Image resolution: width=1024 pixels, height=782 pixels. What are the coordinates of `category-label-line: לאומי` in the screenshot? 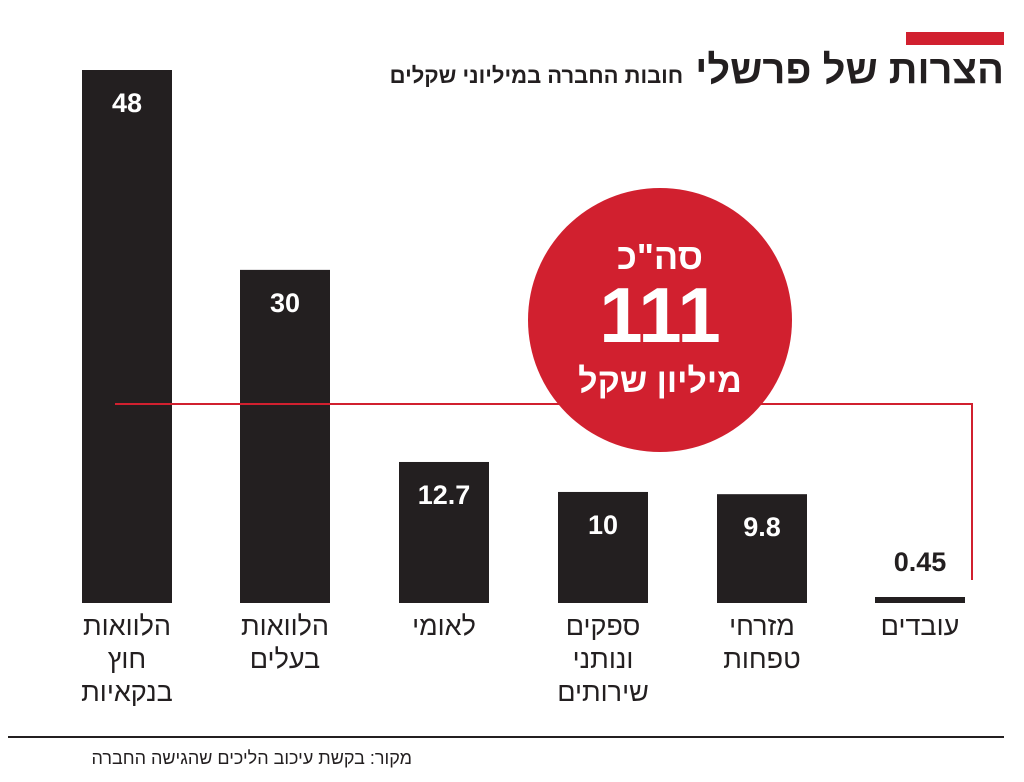 It's located at (444, 626).